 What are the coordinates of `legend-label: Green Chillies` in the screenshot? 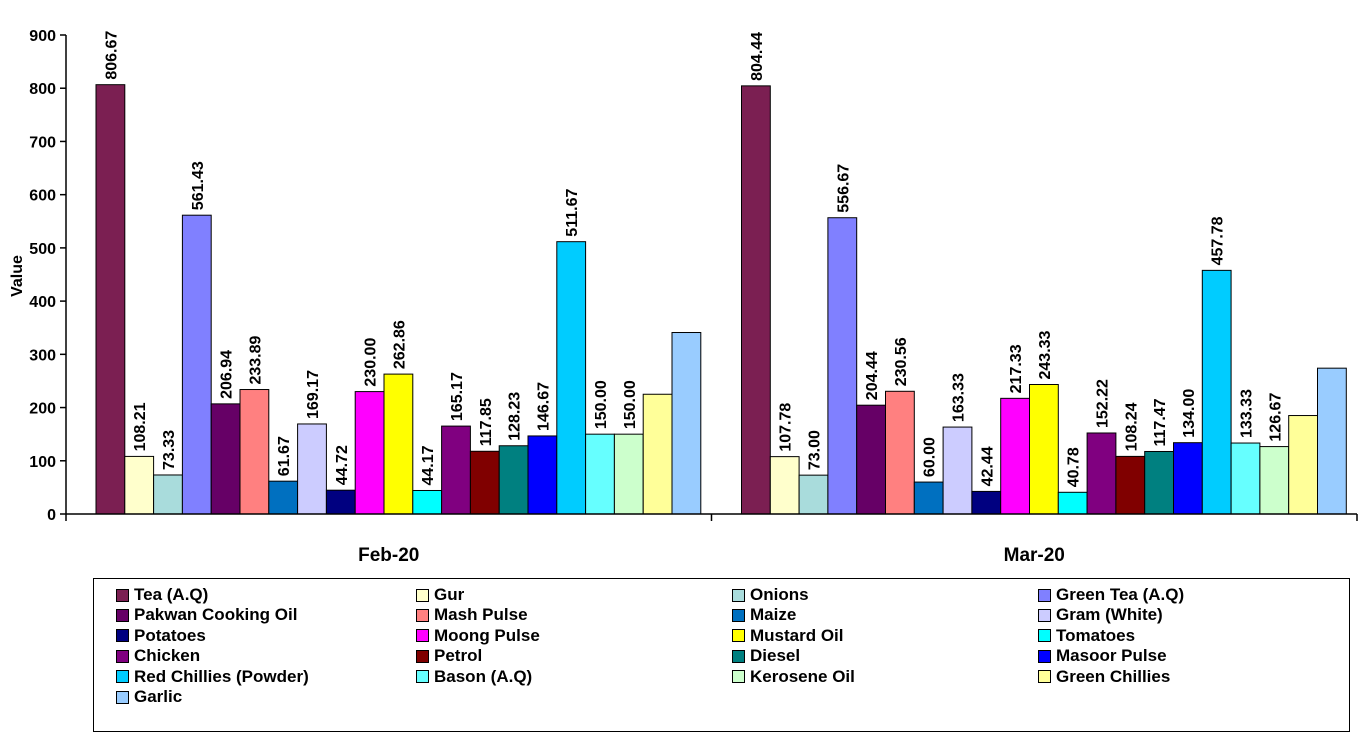 It's located at (1113, 676).